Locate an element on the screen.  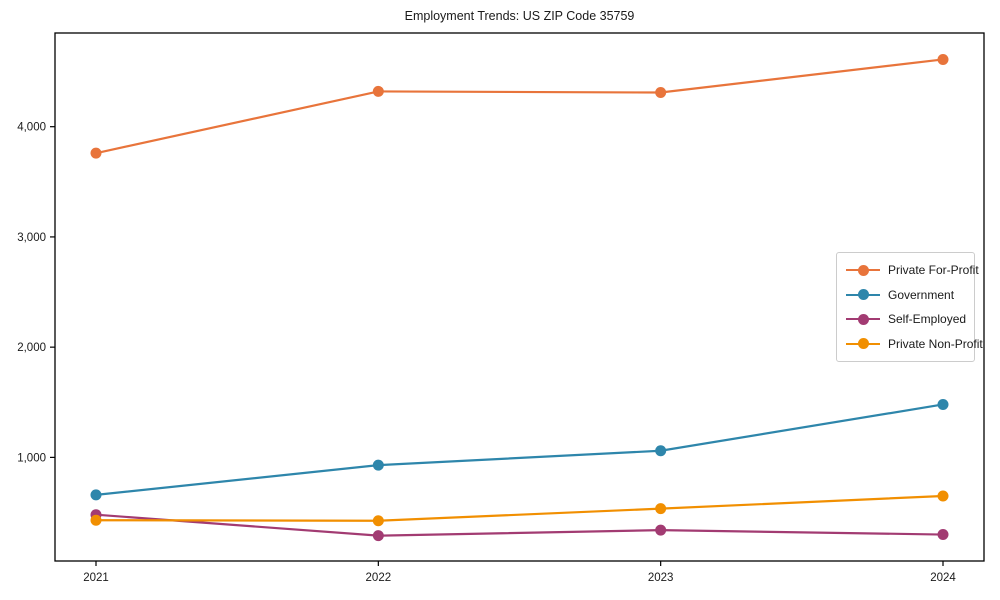
legend-item-private-non-profit: Private Non-Profit is located at coordinates (914, 344).